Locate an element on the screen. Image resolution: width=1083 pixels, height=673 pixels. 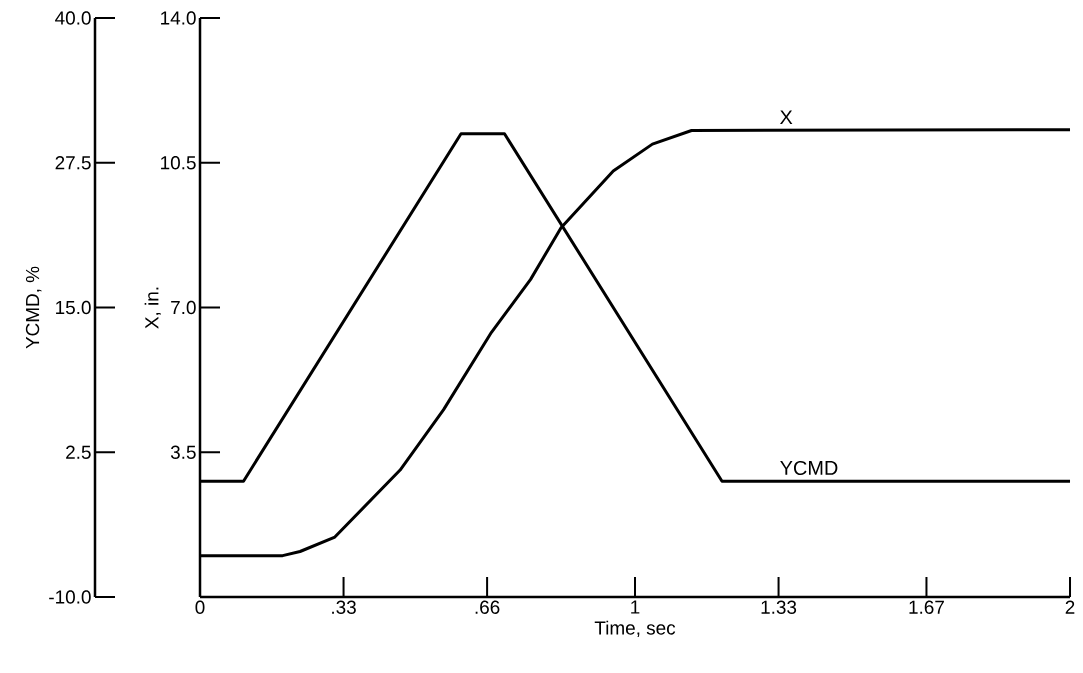
x-tick-label: 1.33 is located at coordinates (779, 607).